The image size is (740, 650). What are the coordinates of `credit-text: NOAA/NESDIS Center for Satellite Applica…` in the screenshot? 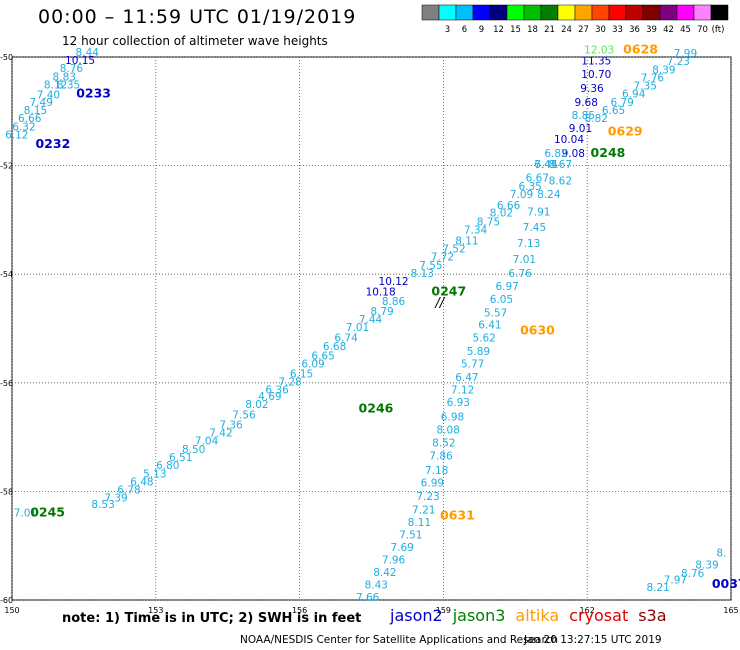 It's located at (399, 640).